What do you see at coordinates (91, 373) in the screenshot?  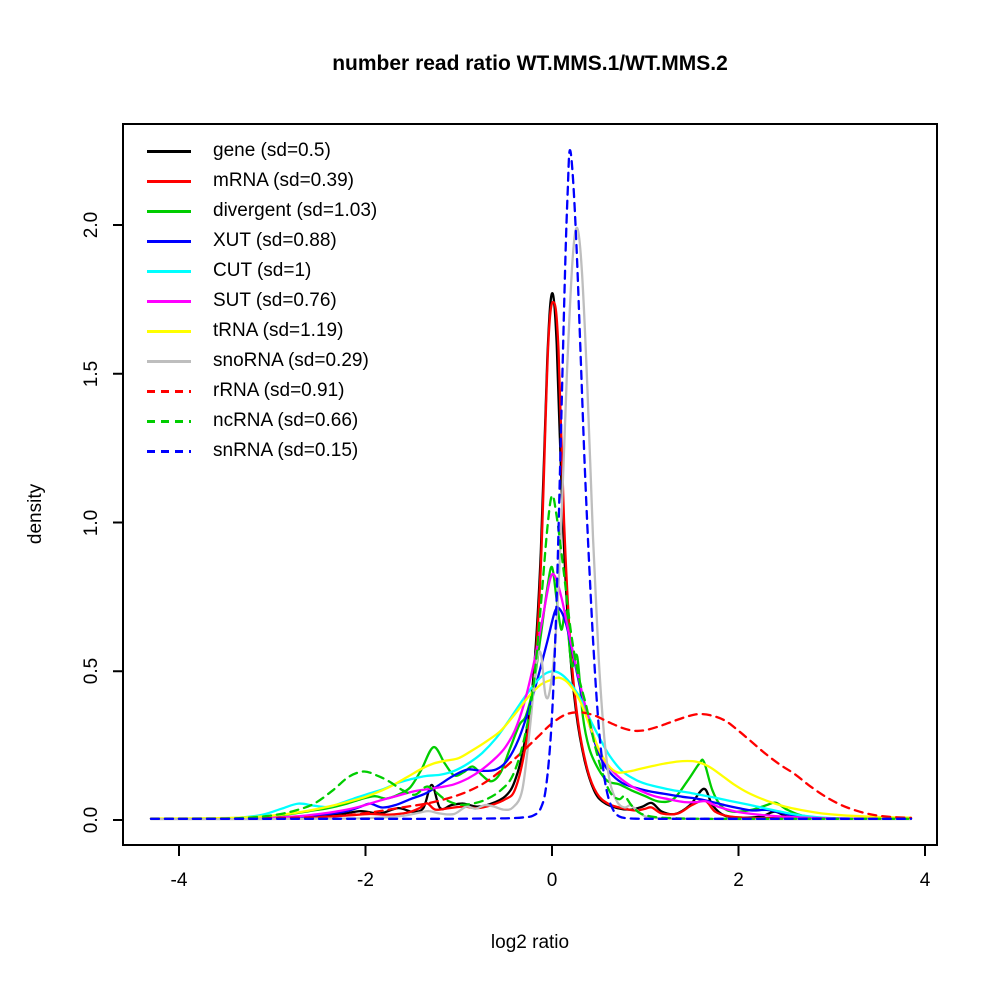 I see `y-tick-label: 1.5` at bounding box center [91, 373].